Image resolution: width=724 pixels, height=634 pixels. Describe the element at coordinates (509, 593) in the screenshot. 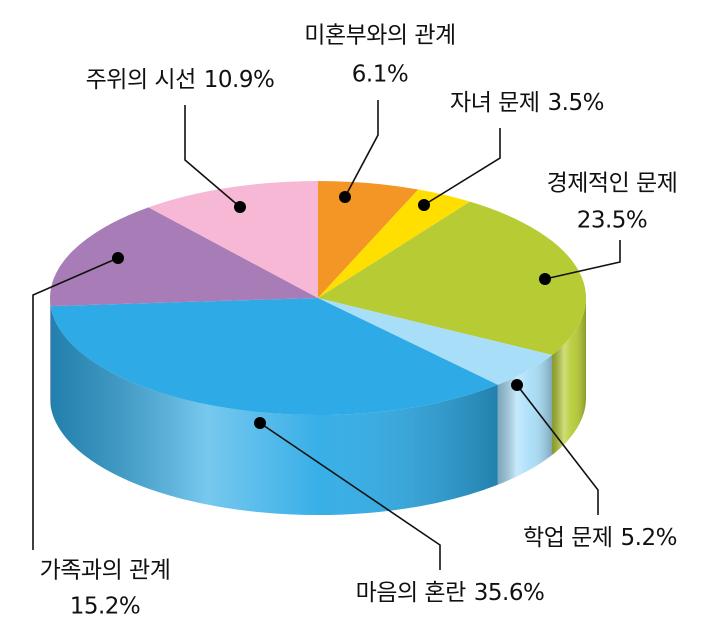

I see `value-label: 35.6%` at that location.